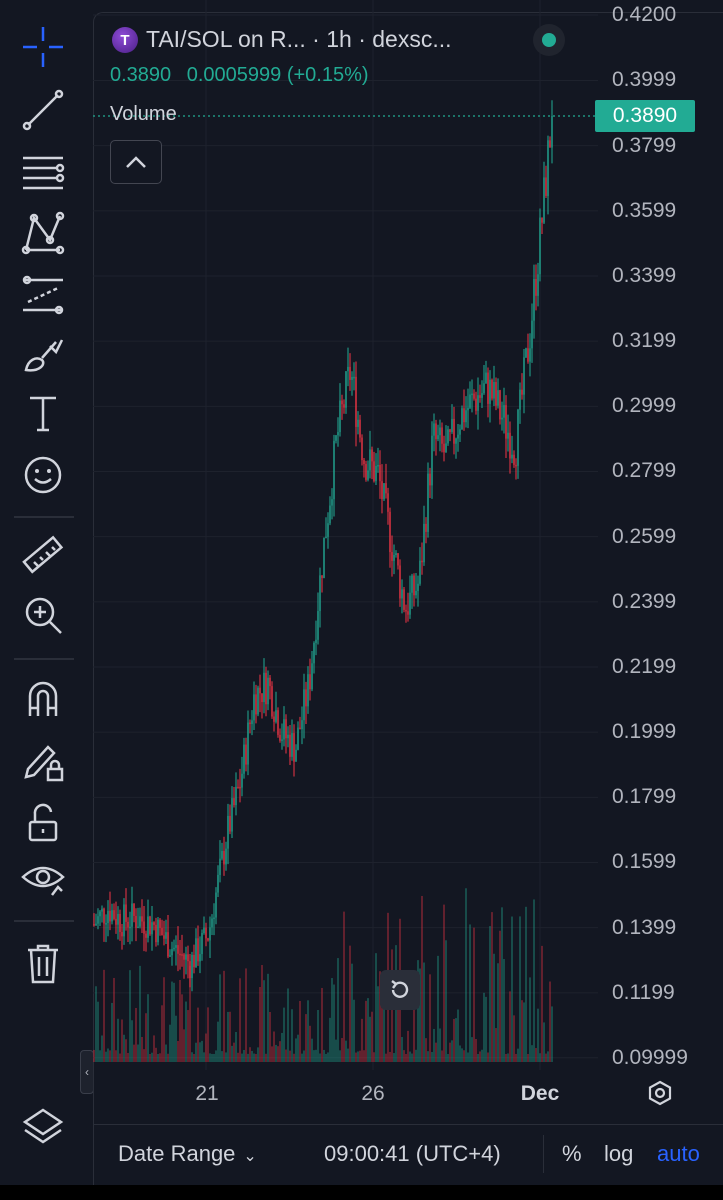 The image size is (723, 1200). What do you see at coordinates (87, 1072) in the screenshot?
I see `toolbar-collapse-handle: ‹` at bounding box center [87, 1072].